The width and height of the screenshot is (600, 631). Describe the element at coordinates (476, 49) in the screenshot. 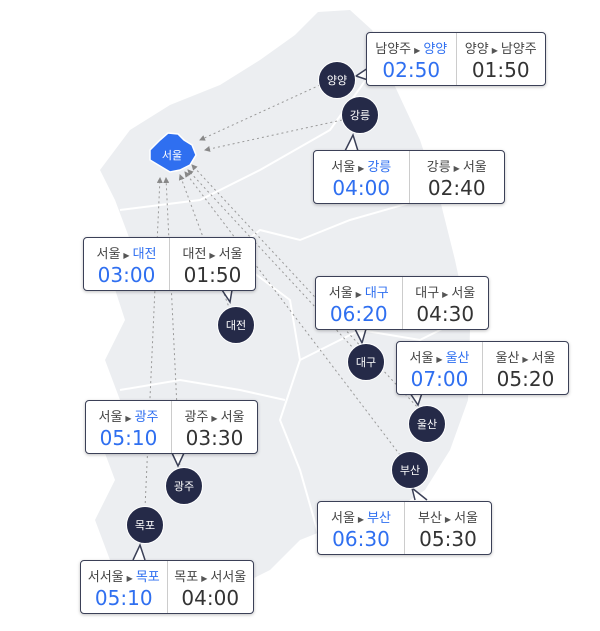

I see `origin: 양양` at that location.